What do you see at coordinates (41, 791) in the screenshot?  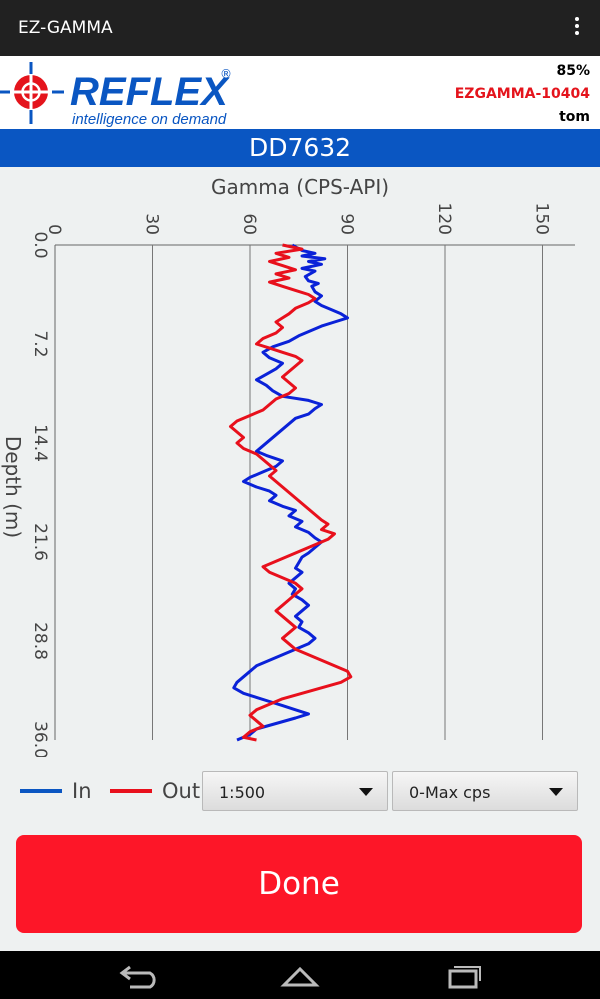 I see `legend-in-swatch` at bounding box center [41, 791].